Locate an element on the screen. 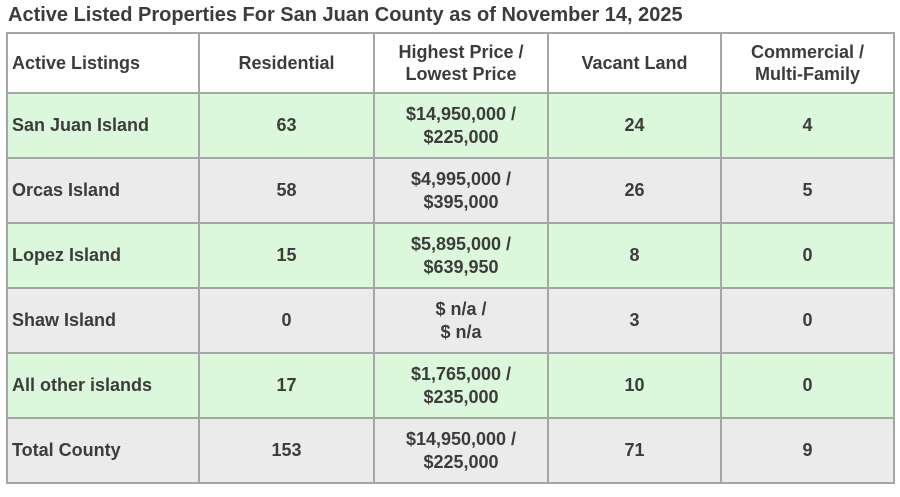 This screenshot has width=900, height=497. residential-count: 0 is located at coordinates (286, 320).